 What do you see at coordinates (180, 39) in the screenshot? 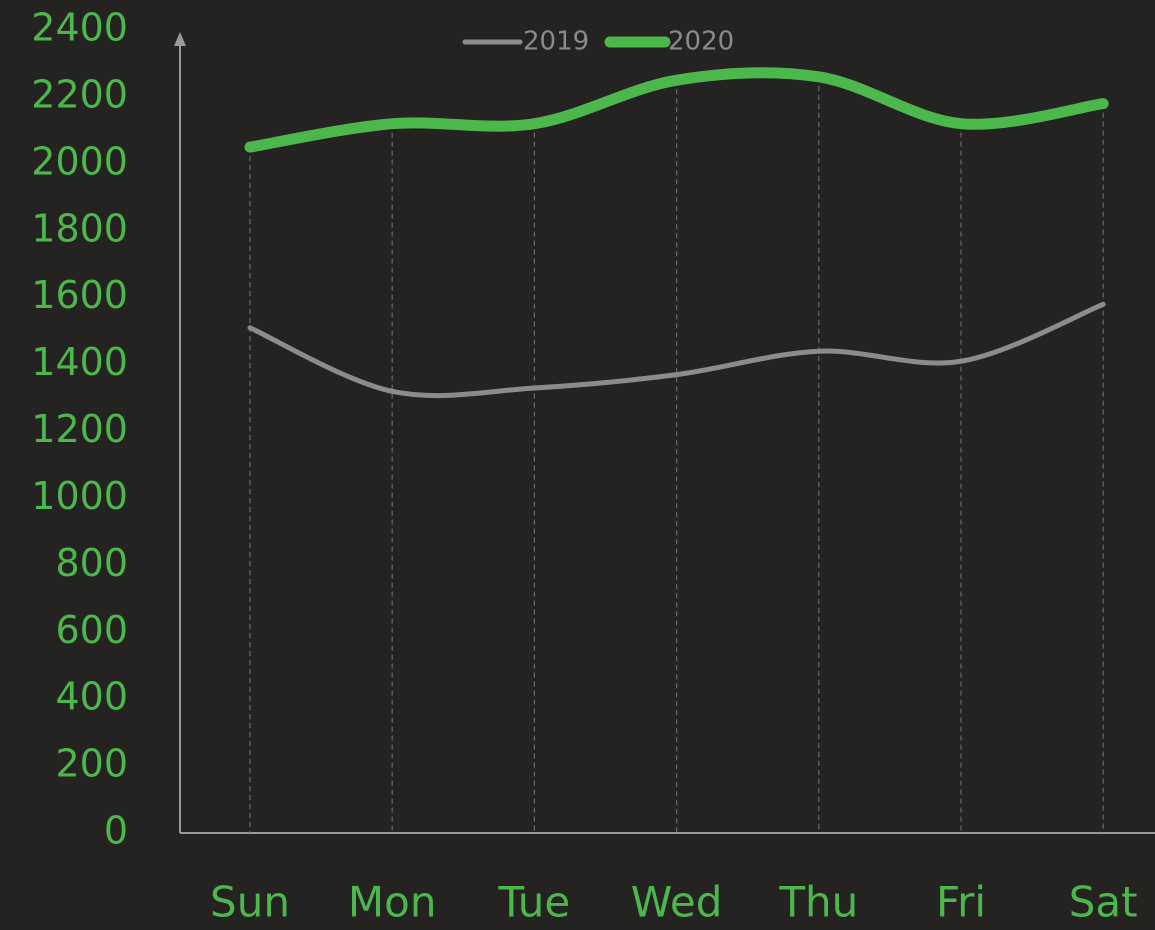
I see `y-axis-arrow` at bounding box center [180, 39].